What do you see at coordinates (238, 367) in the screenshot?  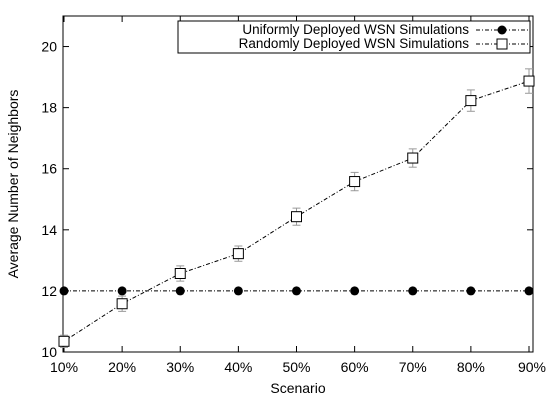 I see `x-tick-label: 40%` at bounding box center [238, 367].